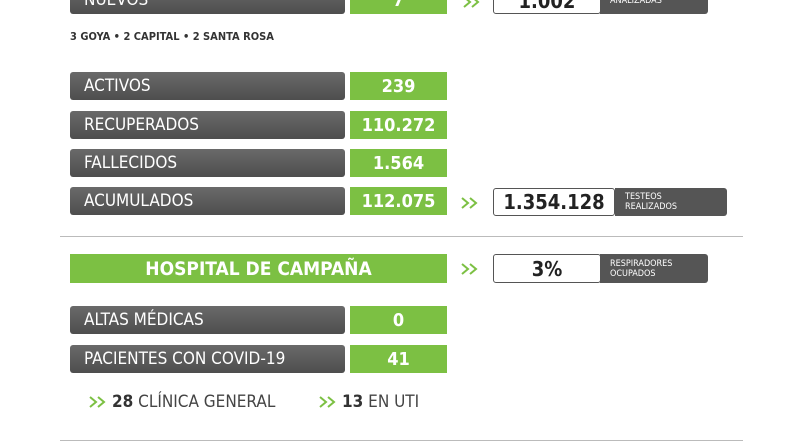 This screenshot has width=800, height=445. Describe the element at coordinates (398, 163) in the screenshot. I see `row-value: 1.564` at that location.